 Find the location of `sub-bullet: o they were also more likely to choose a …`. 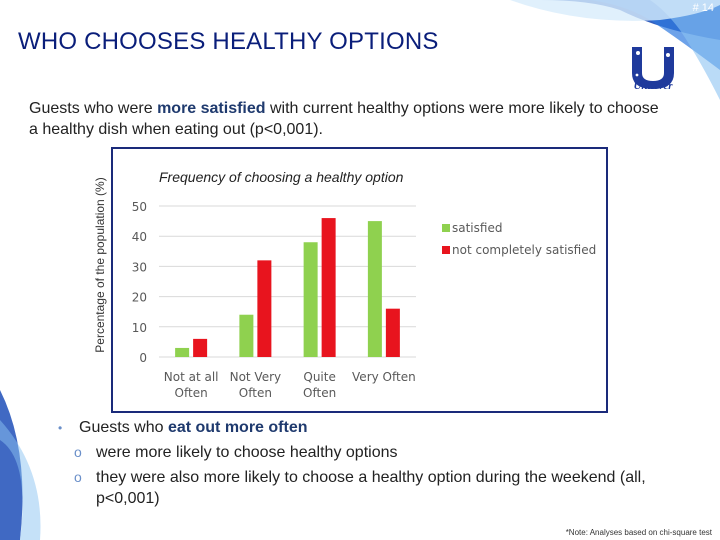

sub-bullet: o they were also more likely to choose a … is located at coordinates (358, 488).